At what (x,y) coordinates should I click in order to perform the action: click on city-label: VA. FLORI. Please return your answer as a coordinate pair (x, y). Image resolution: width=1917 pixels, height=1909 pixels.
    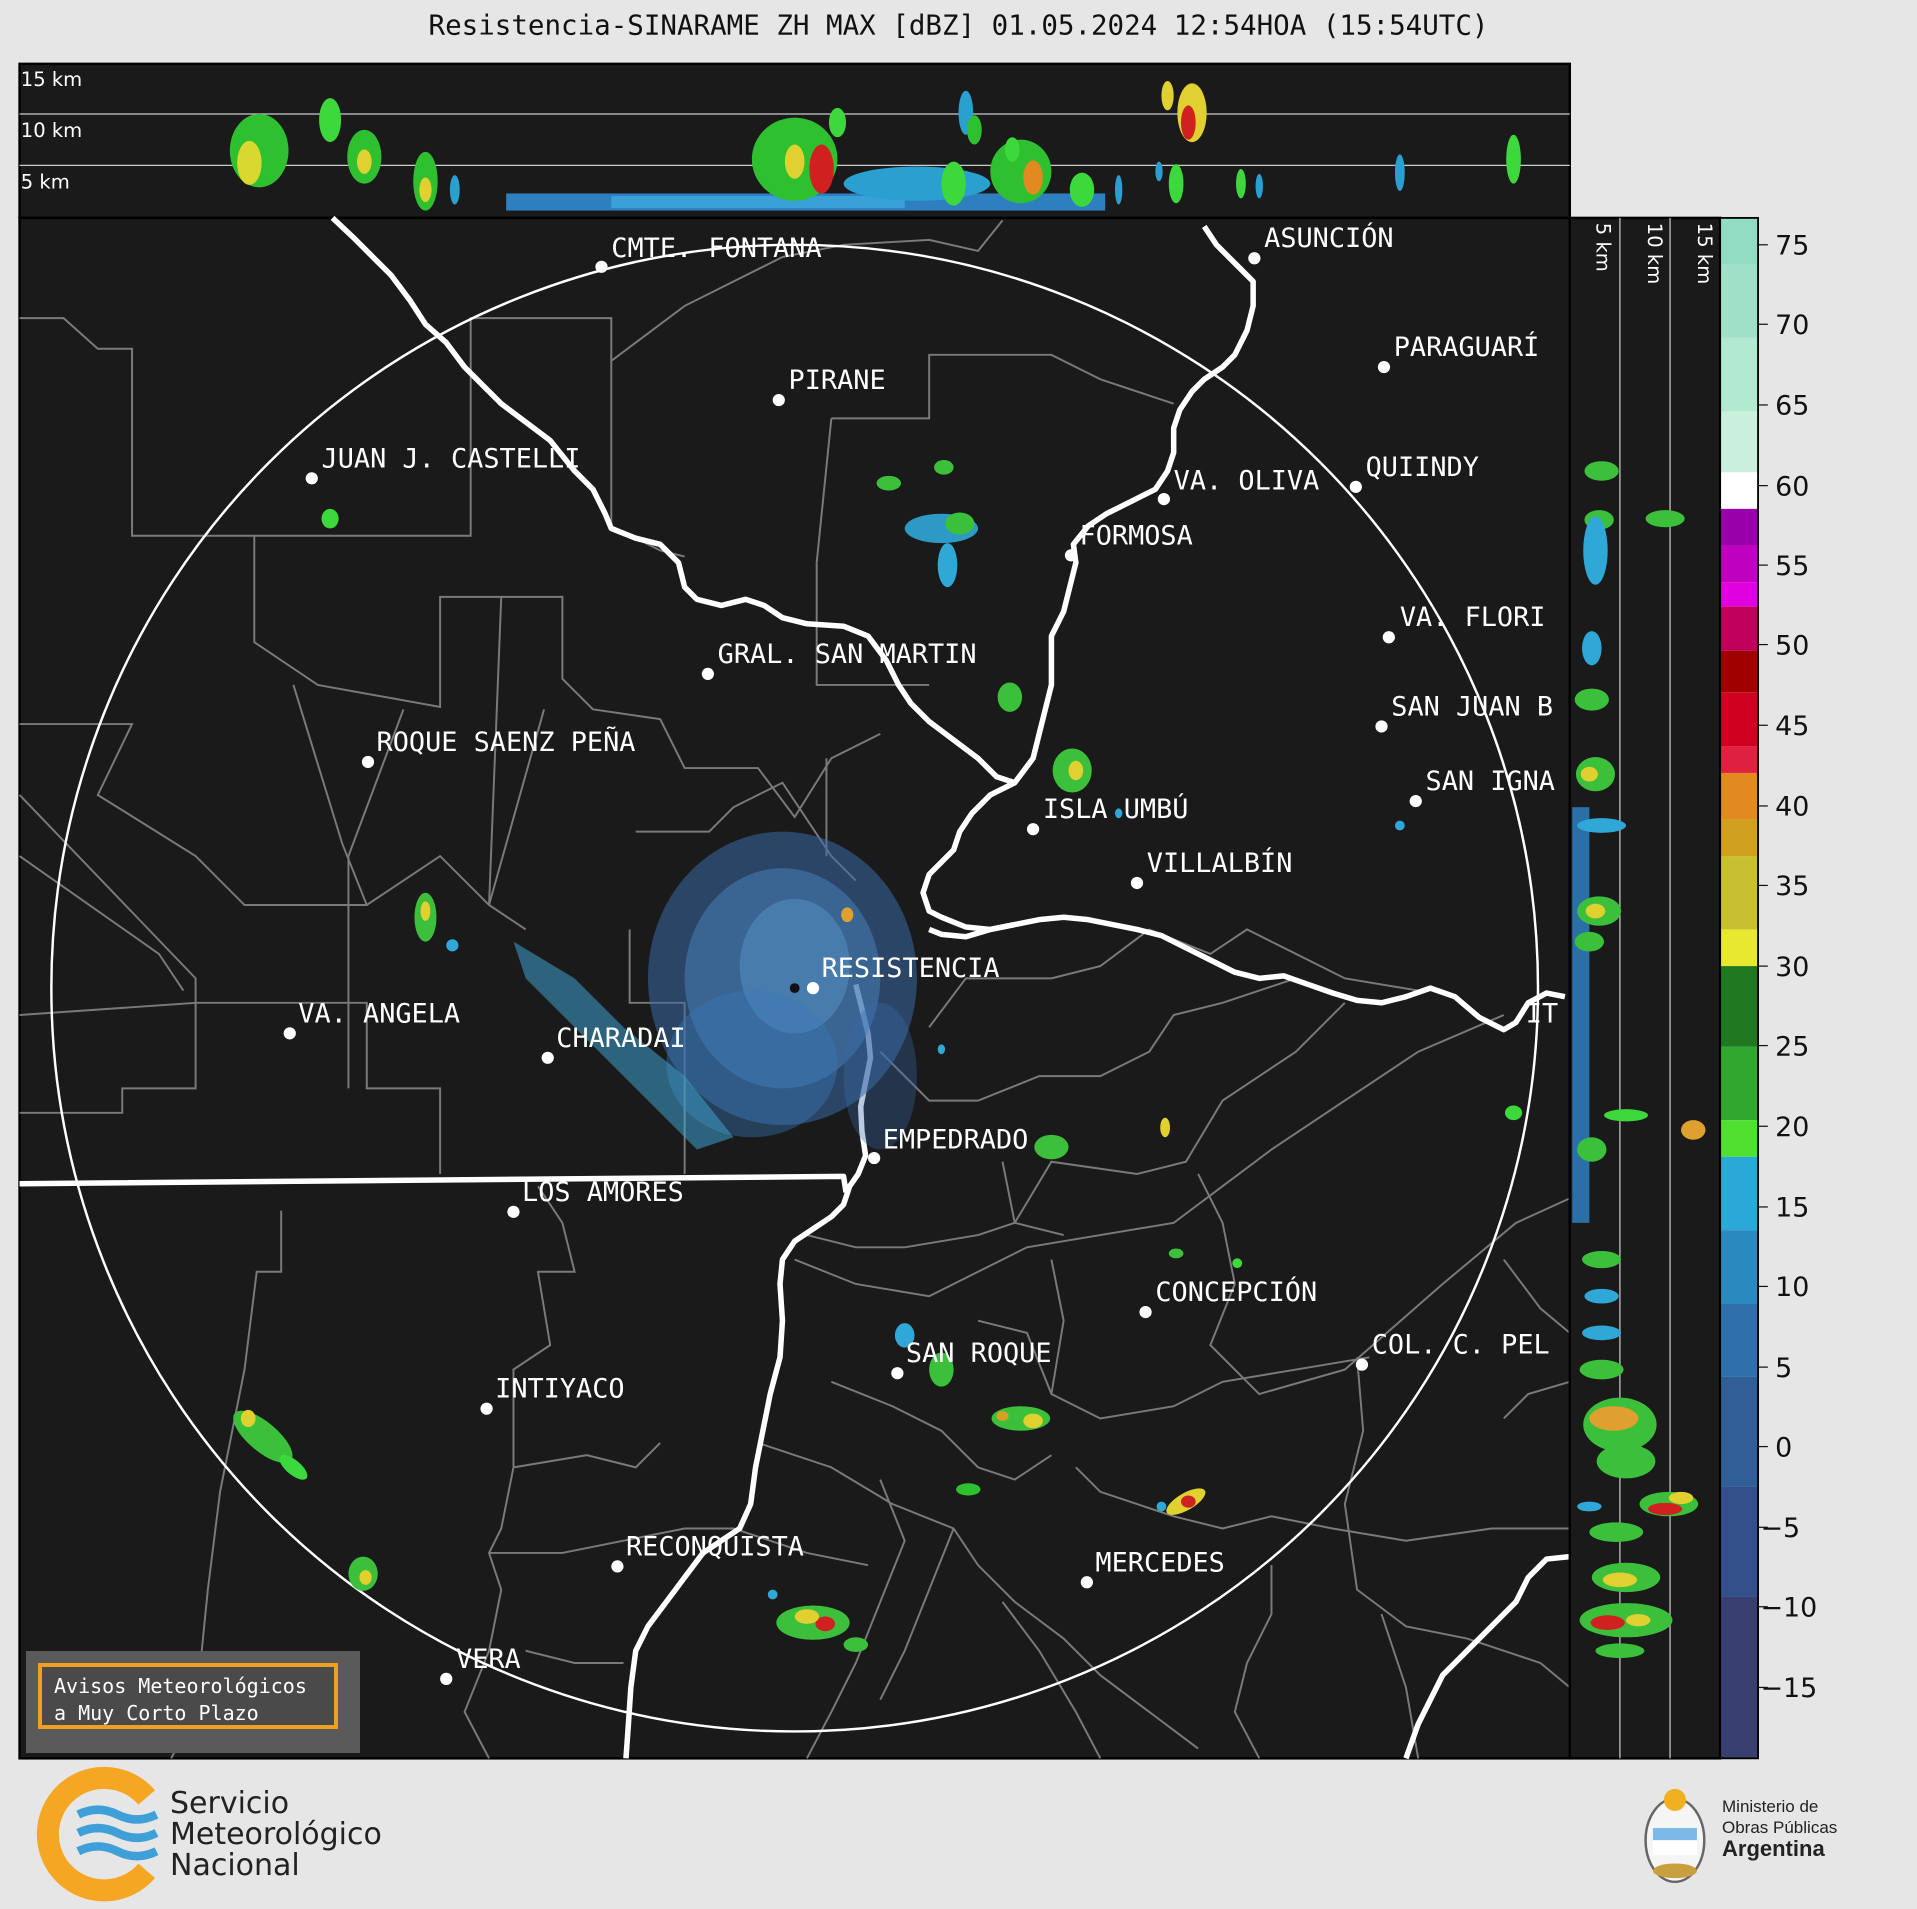
    Looking at the image, I should click on (1473, 617).